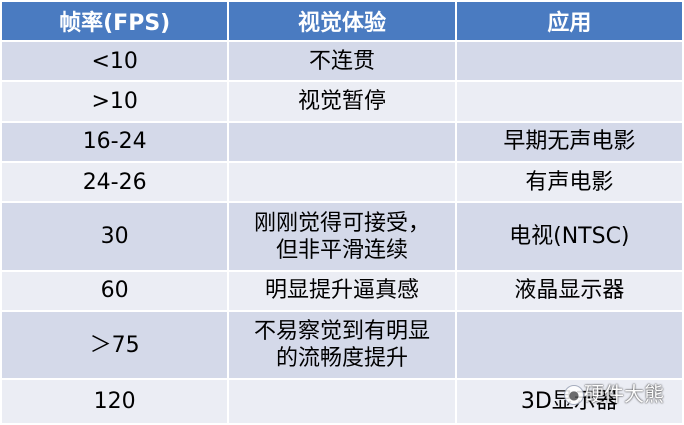 Image resolution: width=684 pixels, height=425 pixels. I want to click on application-cell: 早期无声电影, so click(569, 142).